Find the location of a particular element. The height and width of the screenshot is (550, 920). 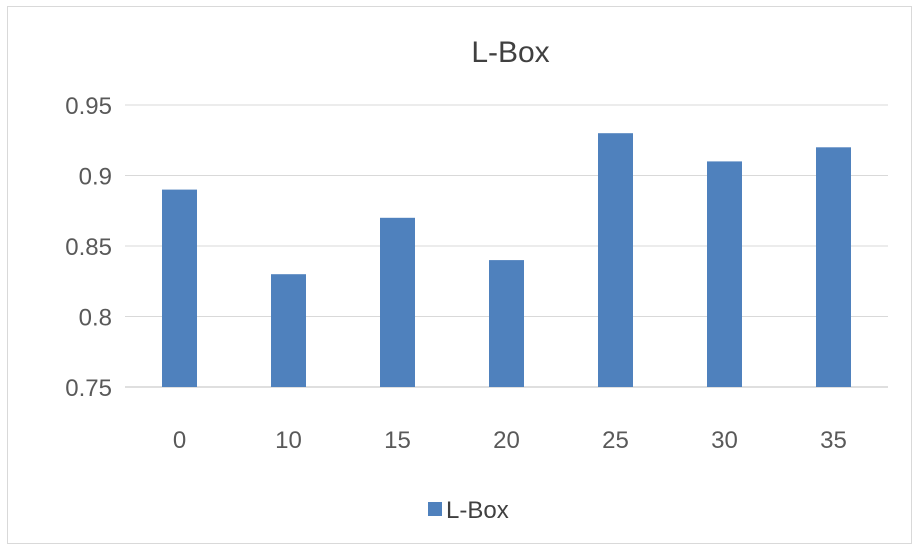

x-tick-label: 10 is located at coordinates (288, 440).